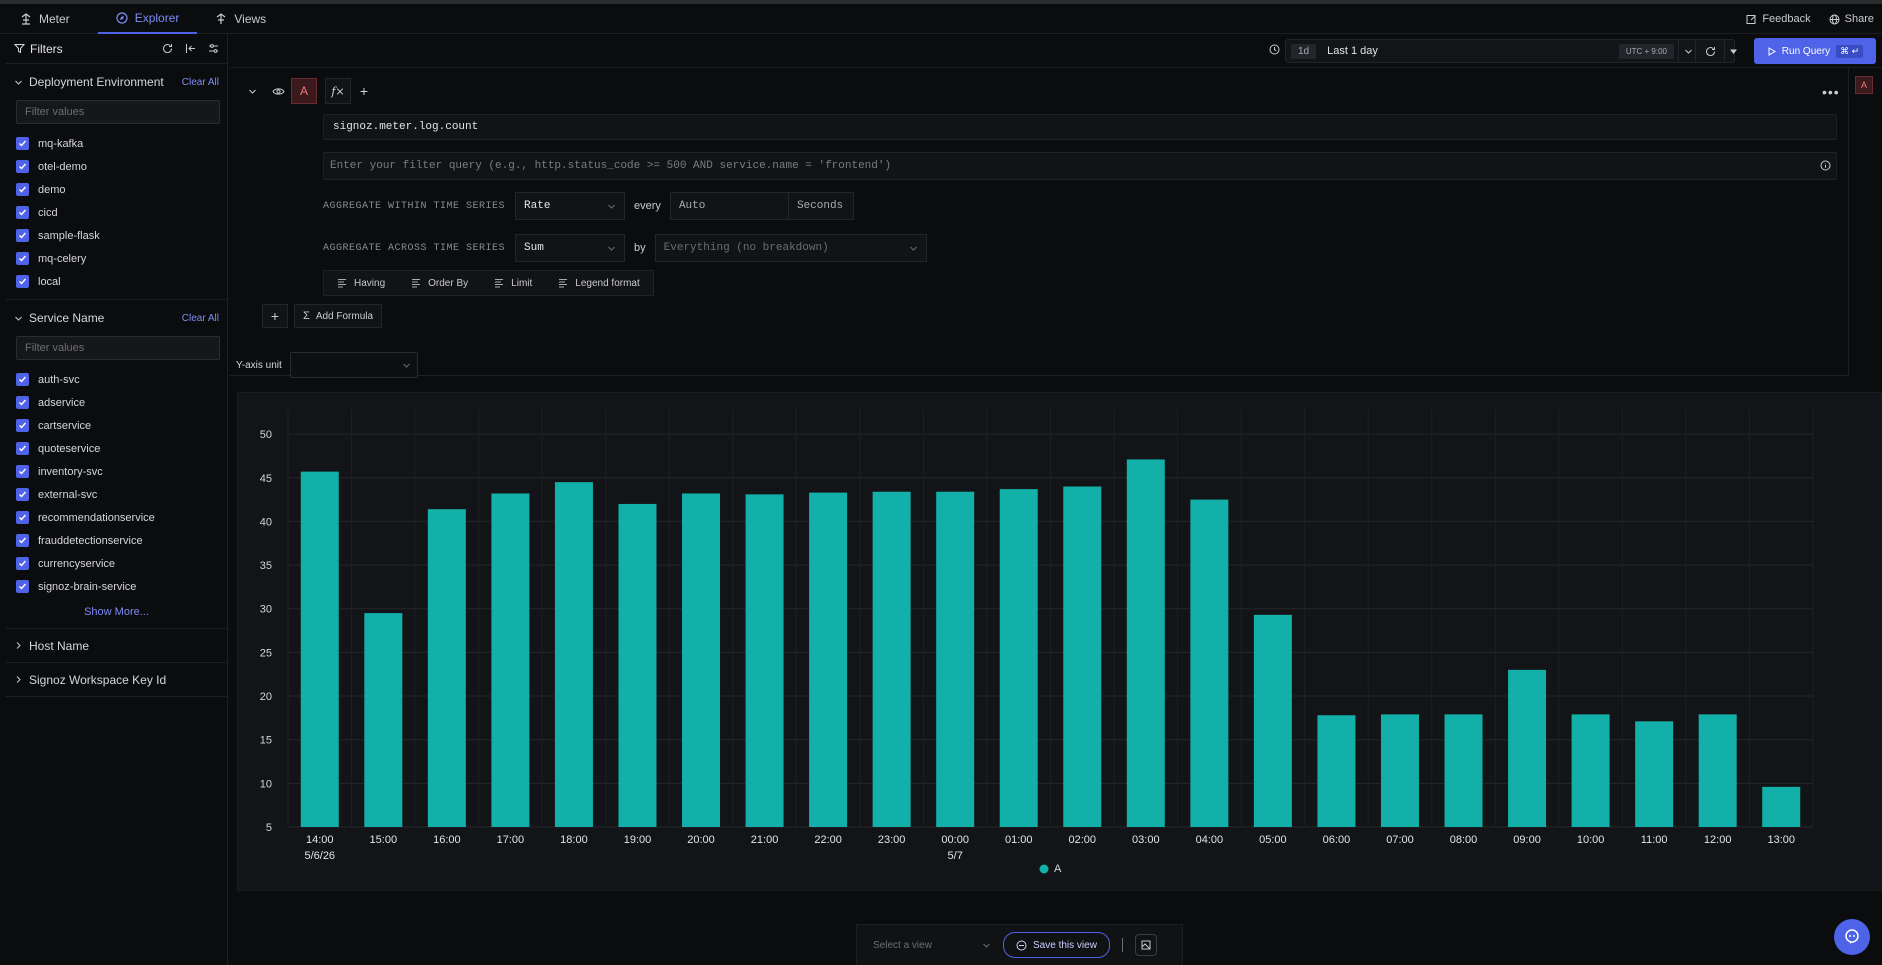 This screenshot has height=965, width=1882. What do you see at coordinates (77, 563) in the screenshot?
I see `filter-option-label: currencyservice` at bounding box center [77, 563].